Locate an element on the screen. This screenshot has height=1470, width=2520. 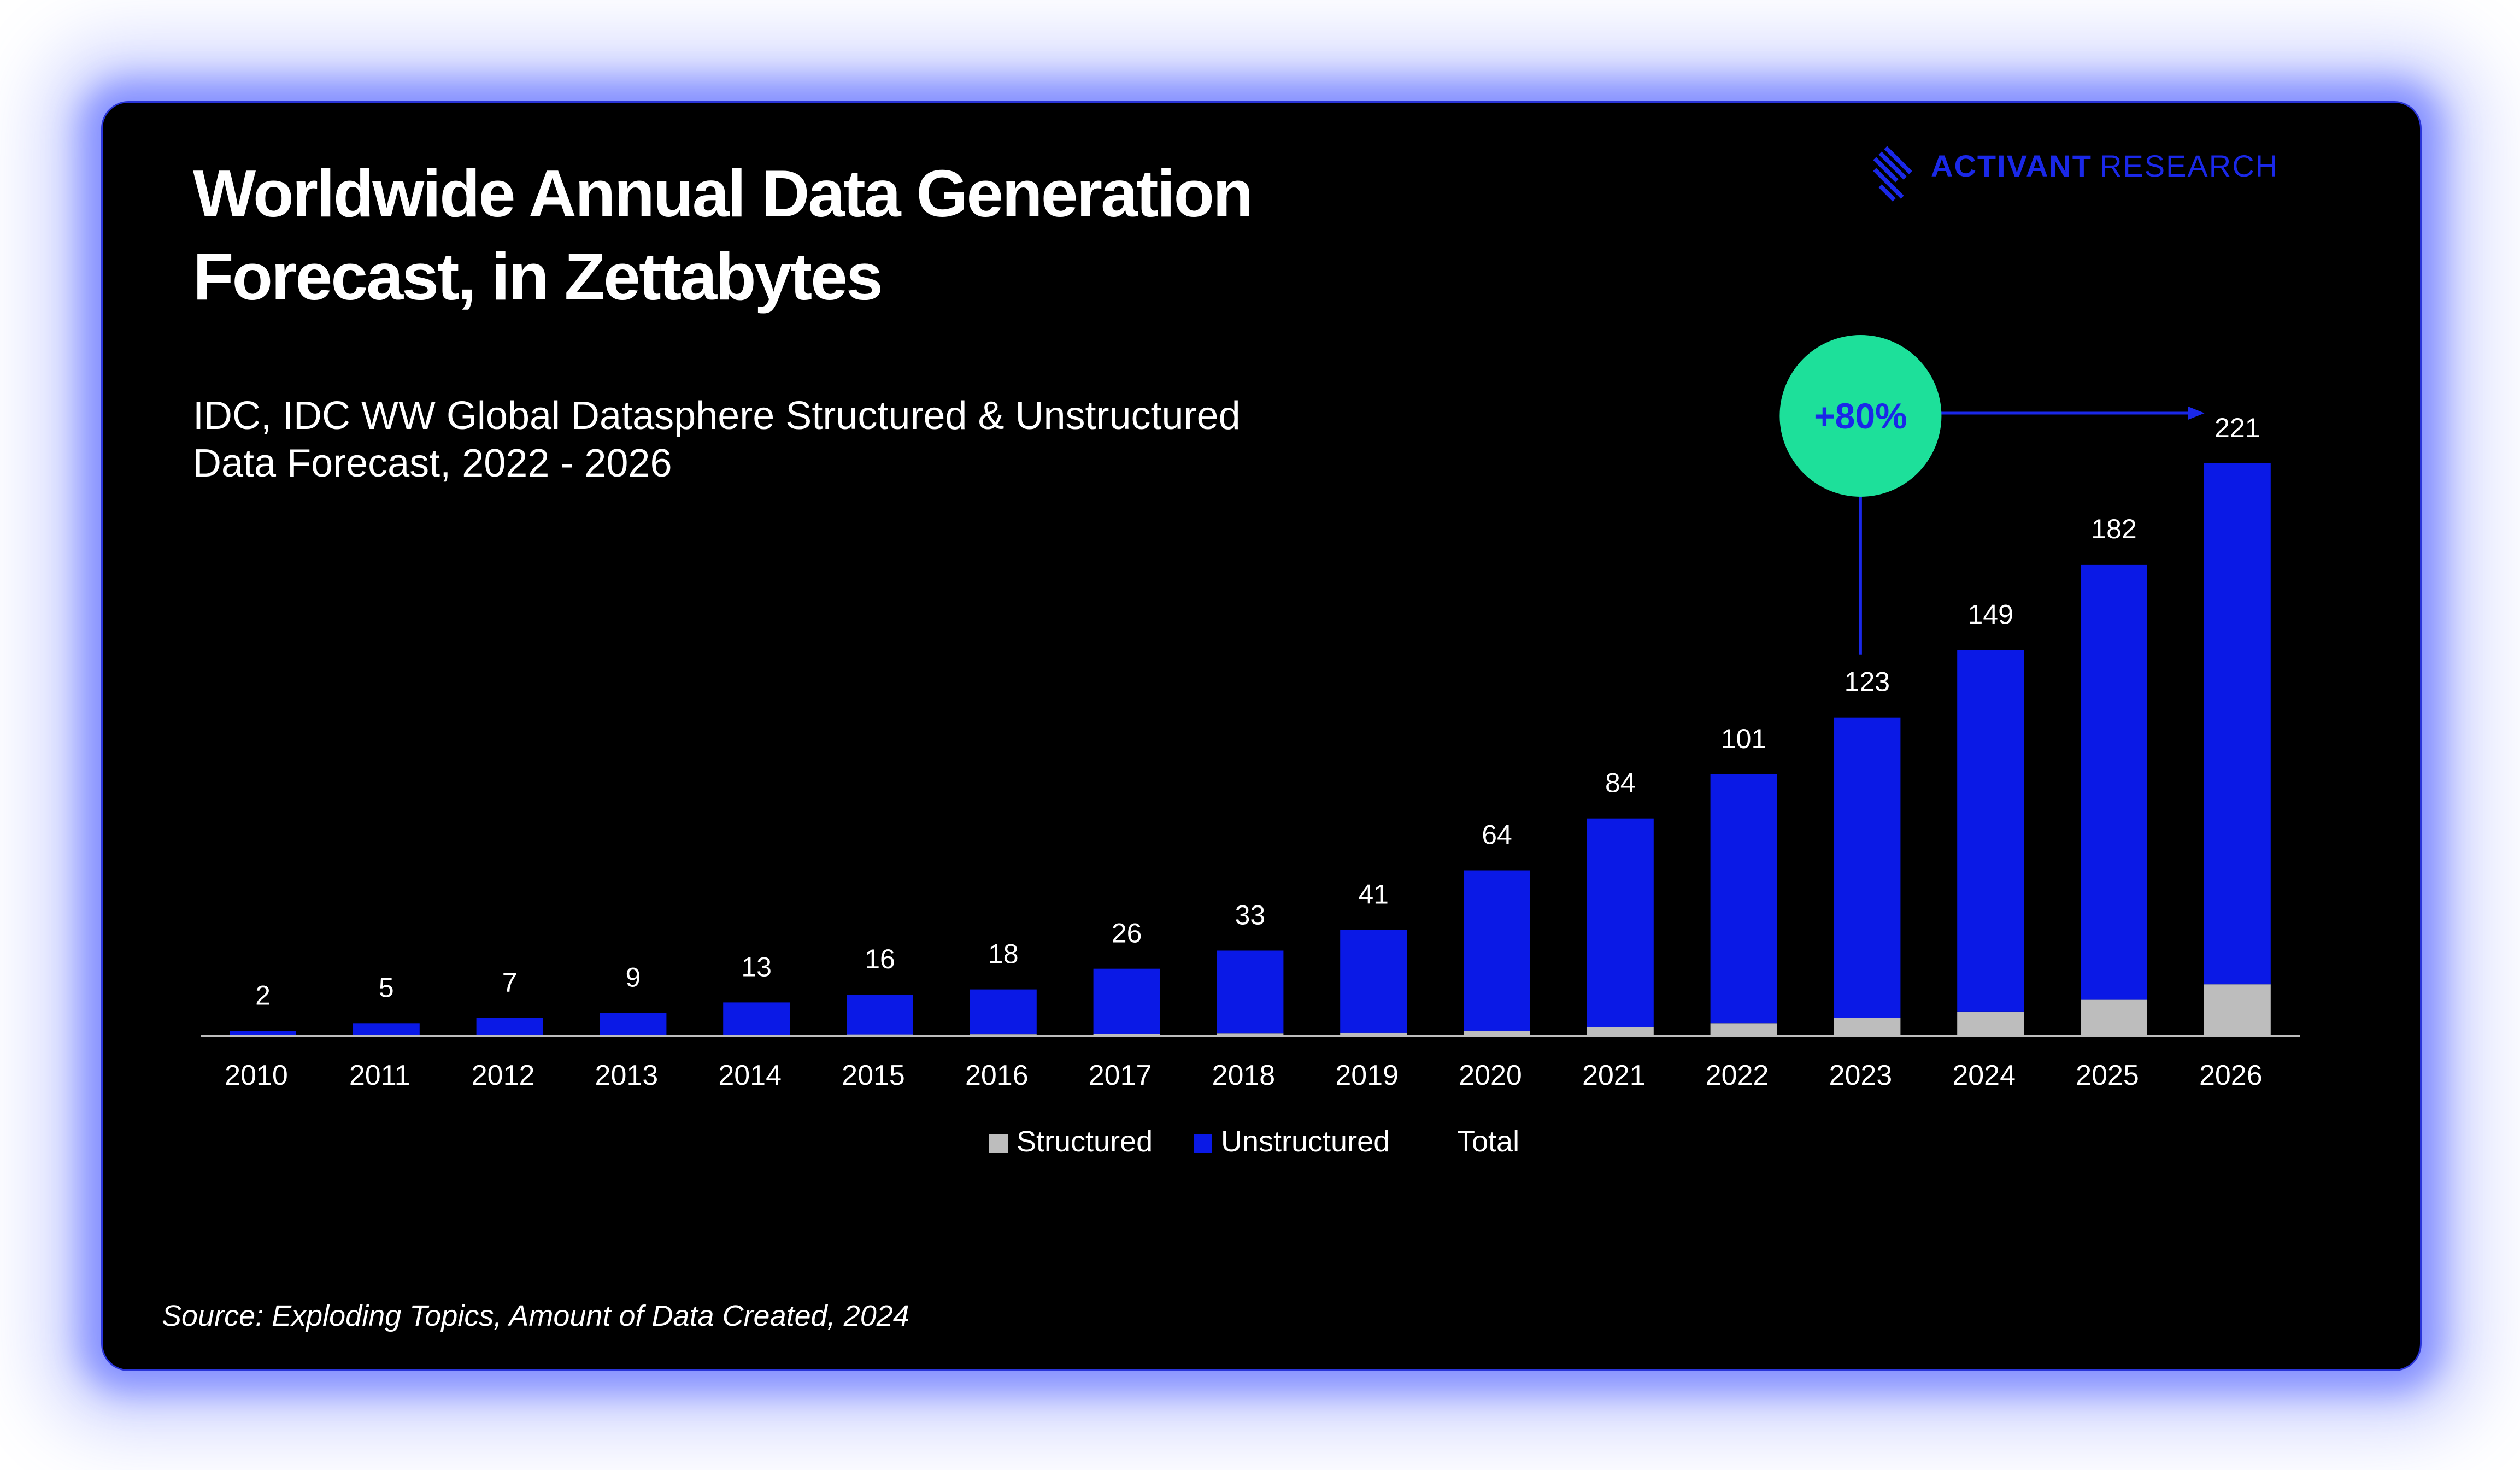
total-label-2023: 123 is located at coordinates (1867, 682).